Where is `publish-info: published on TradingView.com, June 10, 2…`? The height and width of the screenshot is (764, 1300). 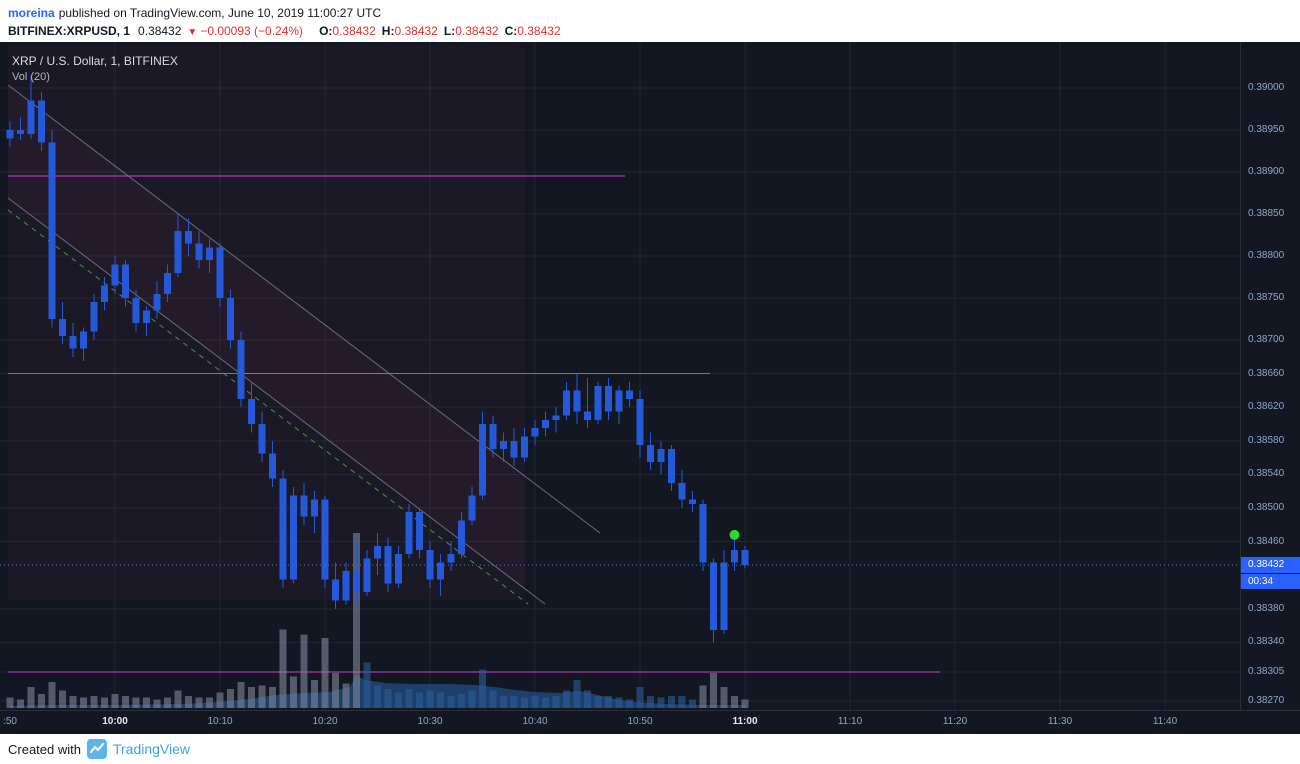 publish-info: published on TradingView.com, June 10, 2… is located at coordinates (220, 13).